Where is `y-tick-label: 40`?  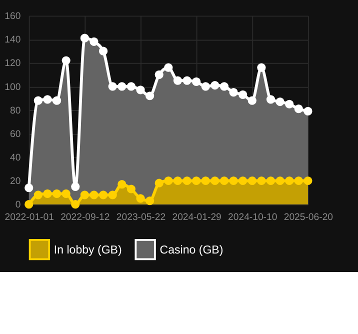
y-tick-label: 40 is located at coordinates (15, 158).